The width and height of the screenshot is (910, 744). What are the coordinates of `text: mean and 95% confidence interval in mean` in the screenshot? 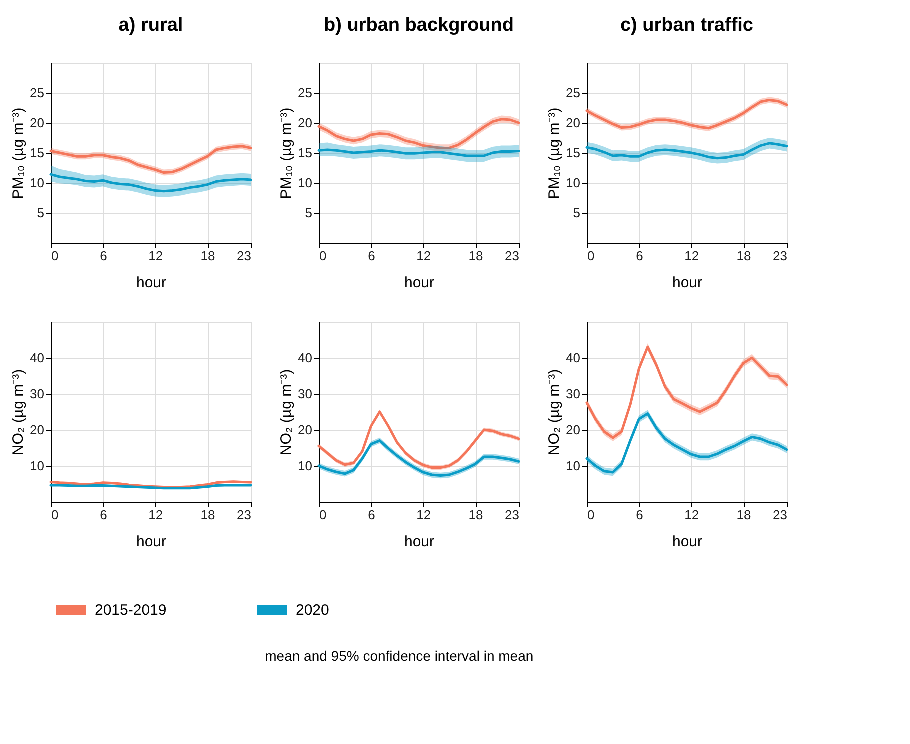 It's located at (399, 656).